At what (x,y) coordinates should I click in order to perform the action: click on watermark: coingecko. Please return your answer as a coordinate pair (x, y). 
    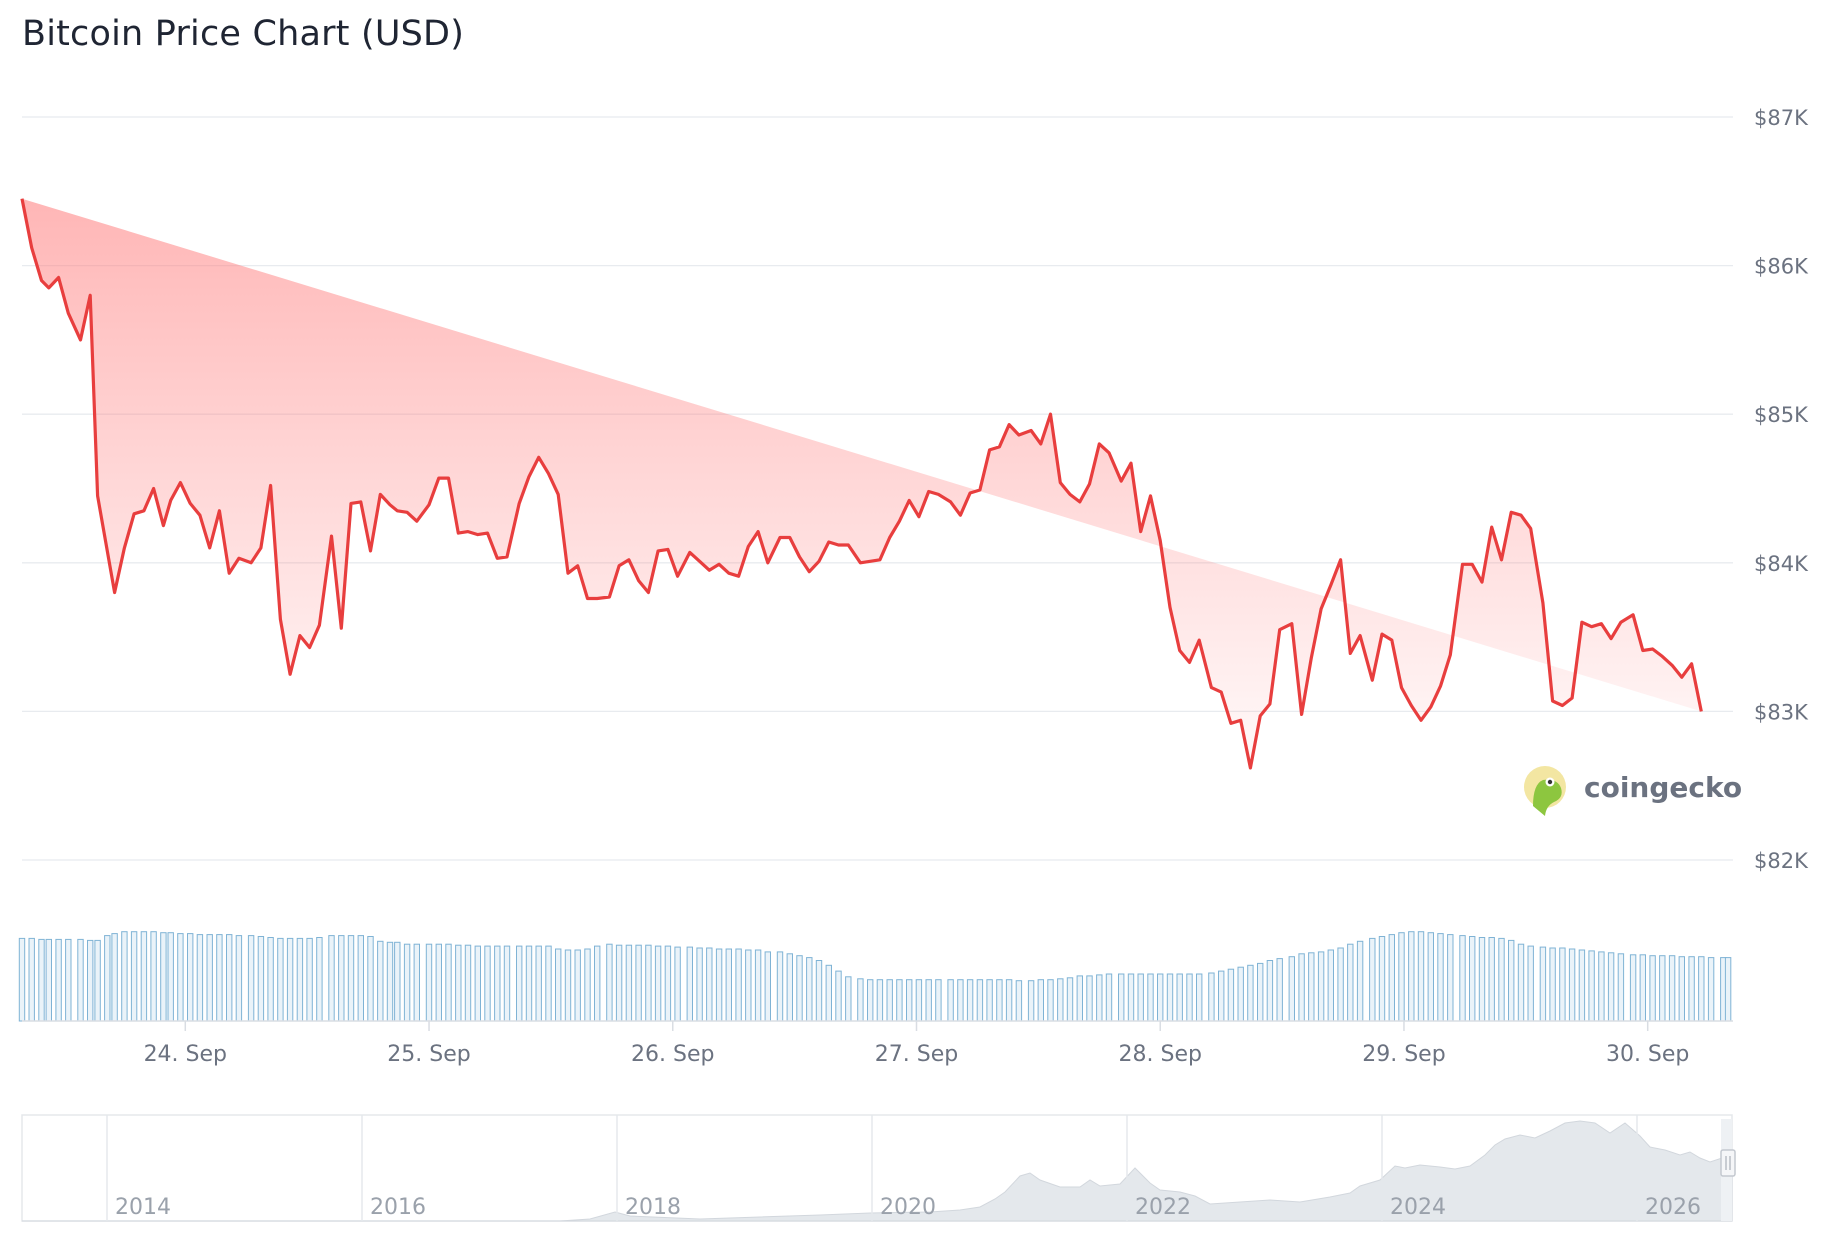
    Looking at the image, I should click on (1663, 787).